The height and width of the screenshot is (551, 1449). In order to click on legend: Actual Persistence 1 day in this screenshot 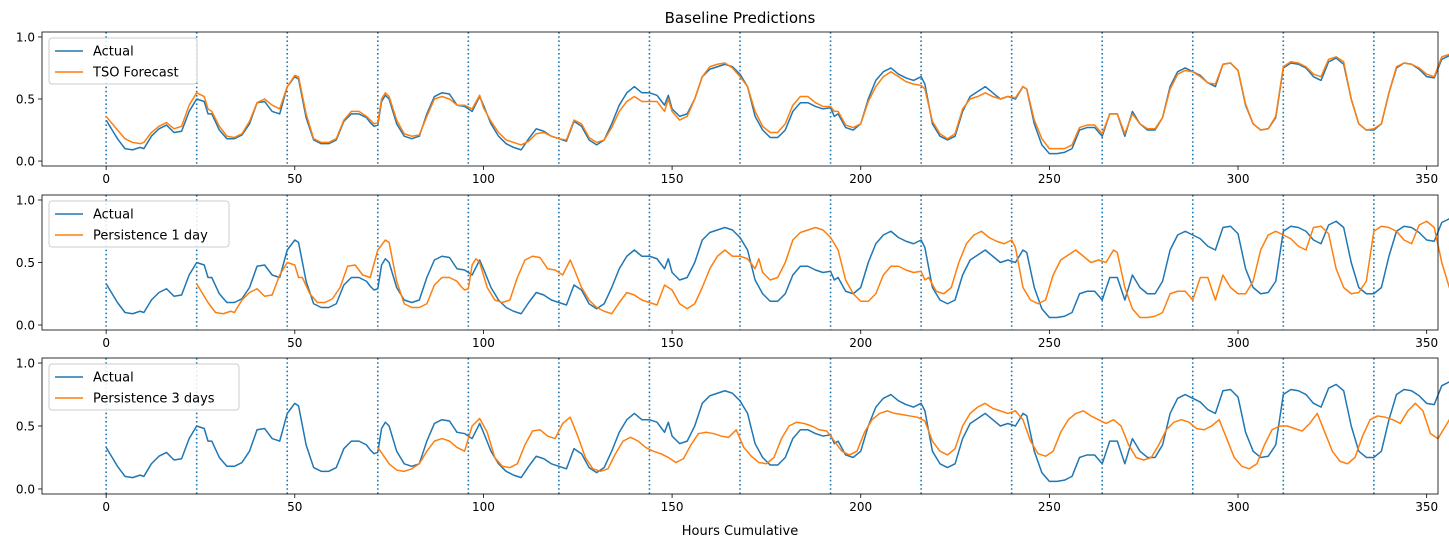, I will do `click(139, 224)`.